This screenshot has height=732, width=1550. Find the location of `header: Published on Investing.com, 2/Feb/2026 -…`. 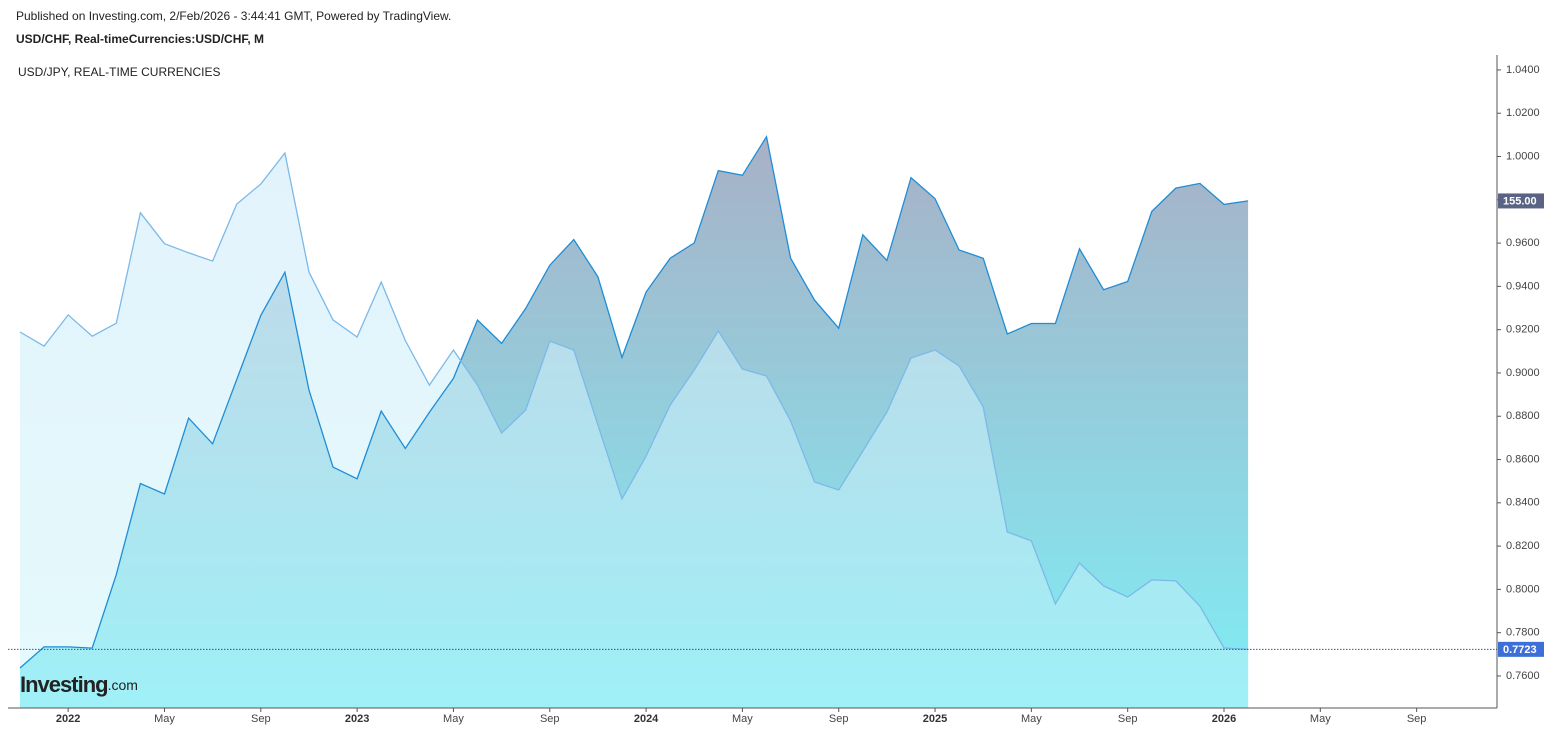

header: Published on Investing.com, 2/Feb/2026 -… is located at coordinates (233, 16).